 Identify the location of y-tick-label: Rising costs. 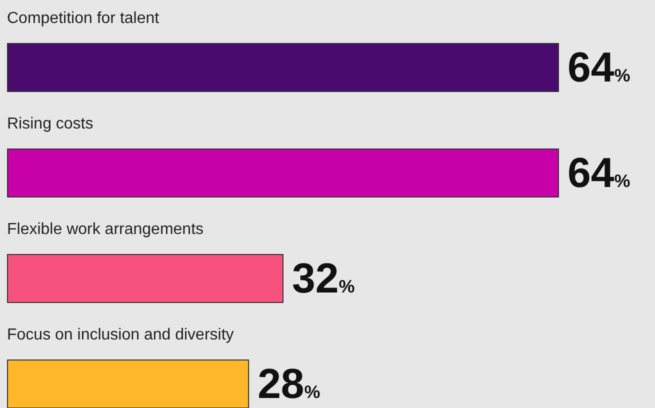
(50, 124).